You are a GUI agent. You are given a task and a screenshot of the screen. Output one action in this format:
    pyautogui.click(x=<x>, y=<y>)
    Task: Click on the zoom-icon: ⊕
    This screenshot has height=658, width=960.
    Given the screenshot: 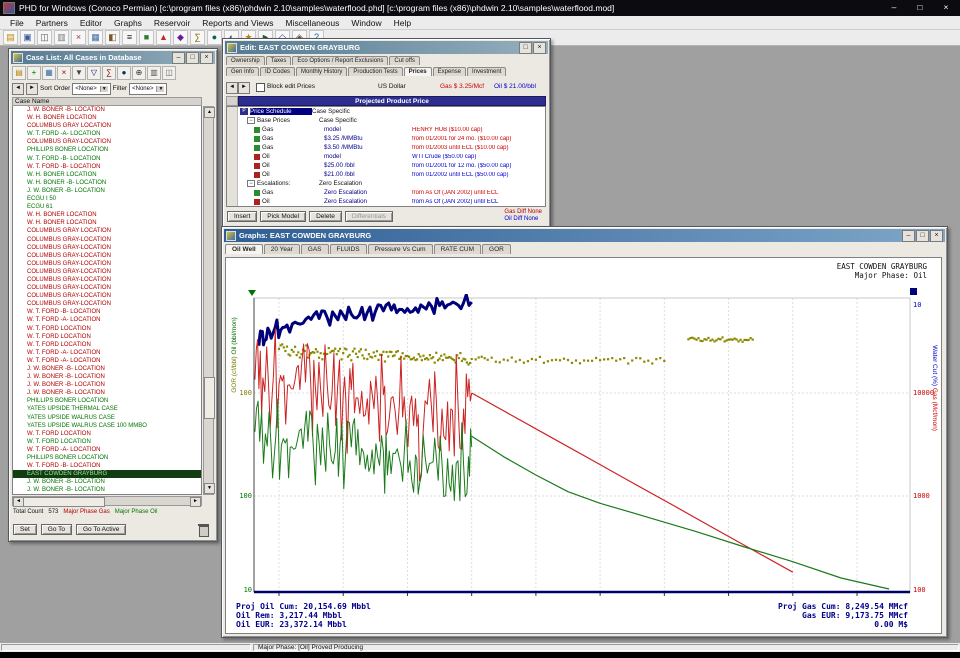 What is the action you would take?
    pyautogui.click(x=139, y=73)
    